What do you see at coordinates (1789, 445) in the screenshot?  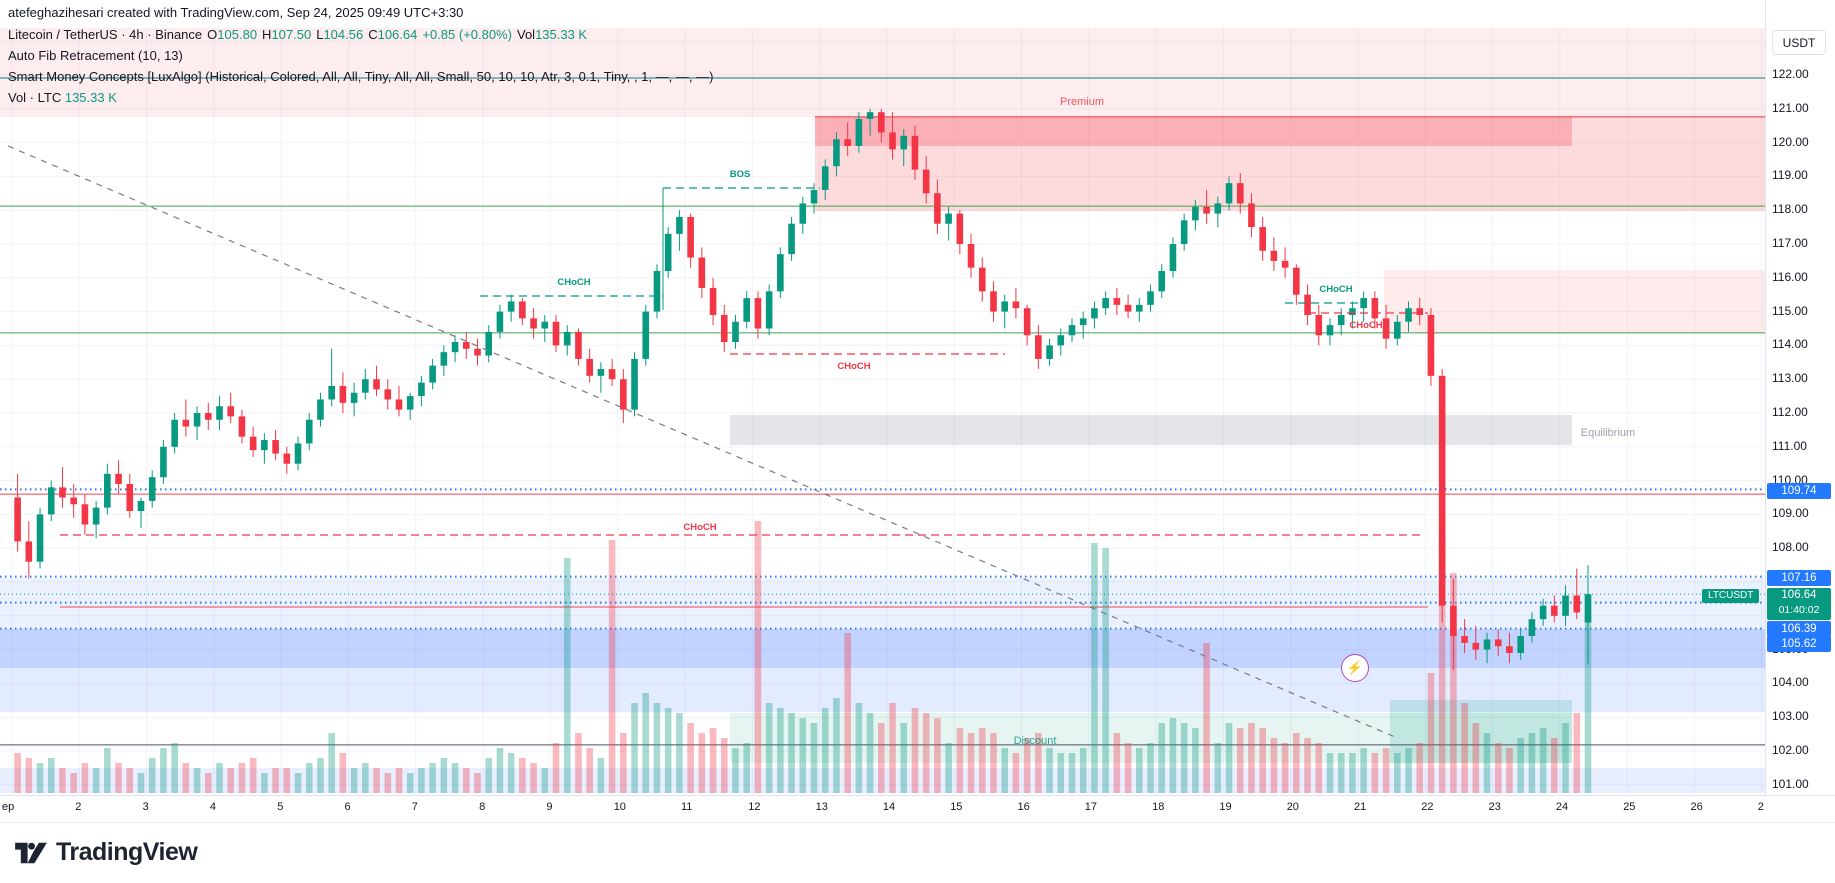 I see `price-tick-label: 111.00` at bounding box center [1789, 445].